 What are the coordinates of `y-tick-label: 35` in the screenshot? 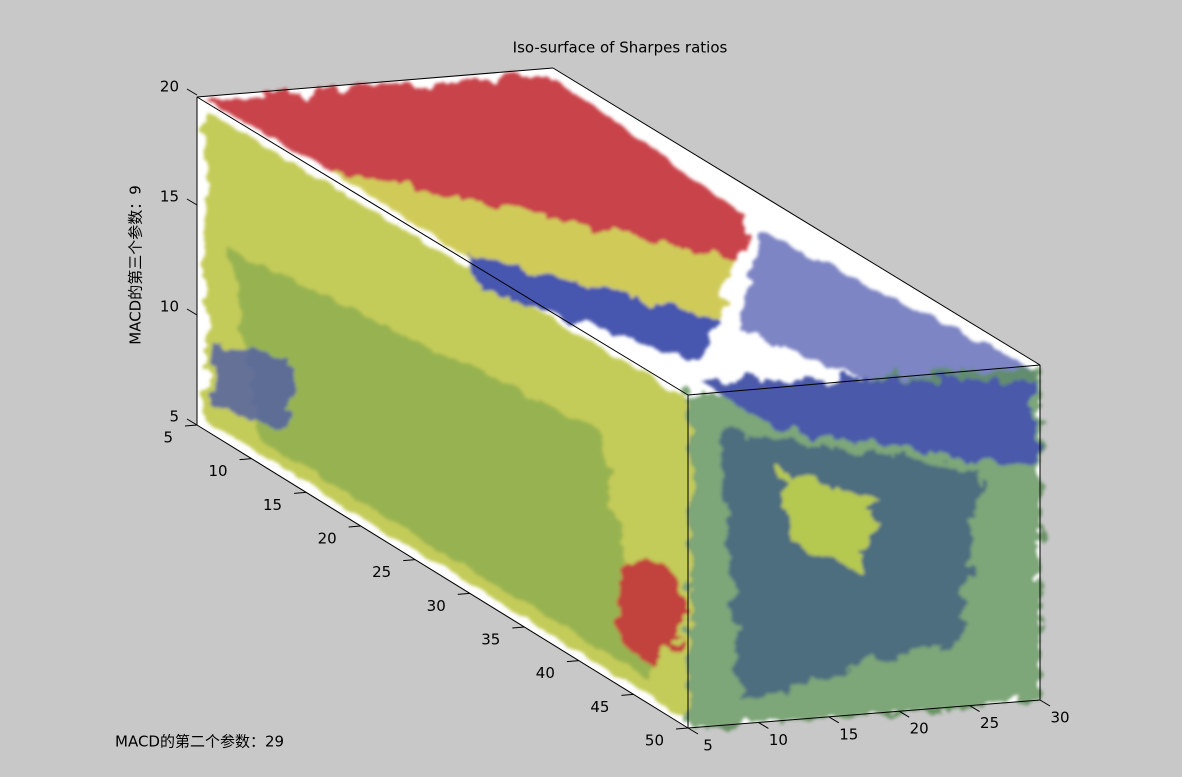 It's located at (490, 640).